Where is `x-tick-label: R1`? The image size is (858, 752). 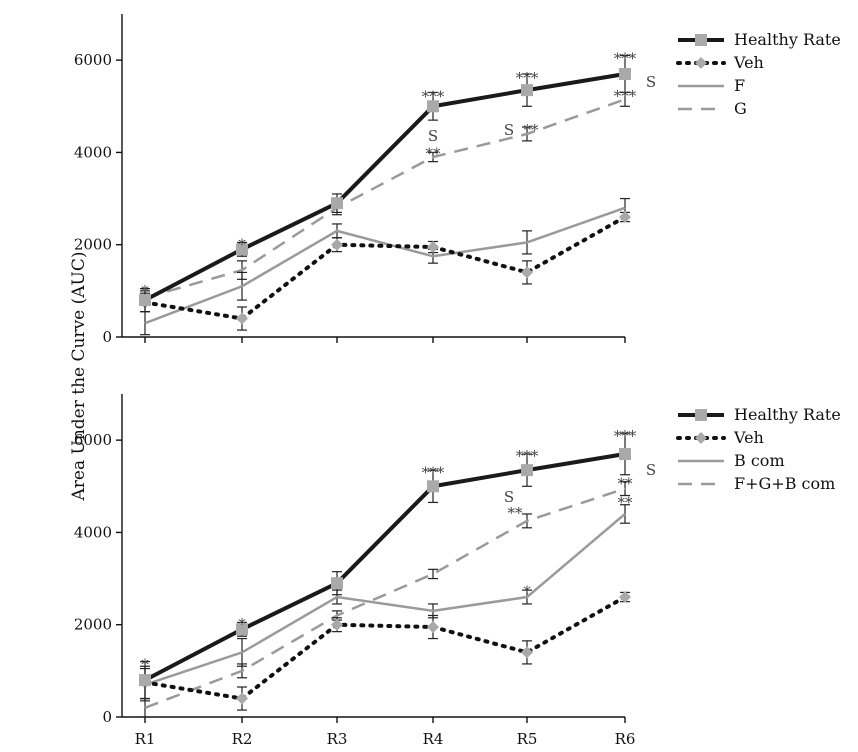
x-tick-label: R1 is located at coordinates (145, 739).